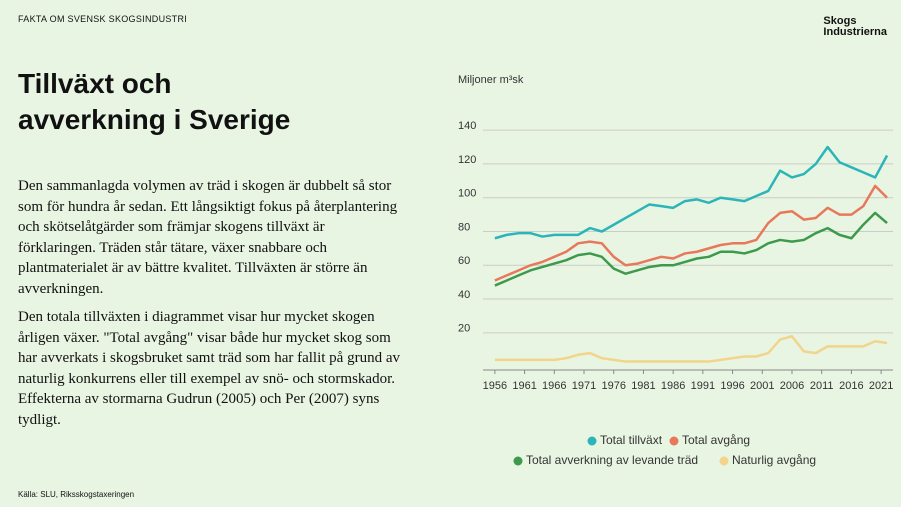  Describe the element at coordinates (467, 126) in the screenshot. I see `y-tick-label: 140` at that location.